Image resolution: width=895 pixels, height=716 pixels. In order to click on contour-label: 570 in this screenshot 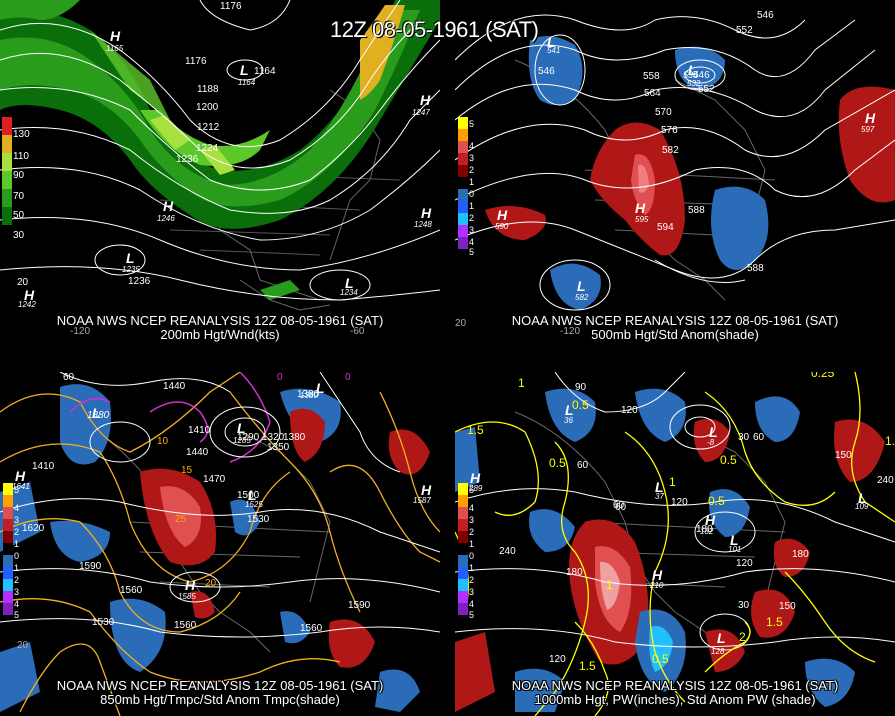, I will do `click(663, 112)`.